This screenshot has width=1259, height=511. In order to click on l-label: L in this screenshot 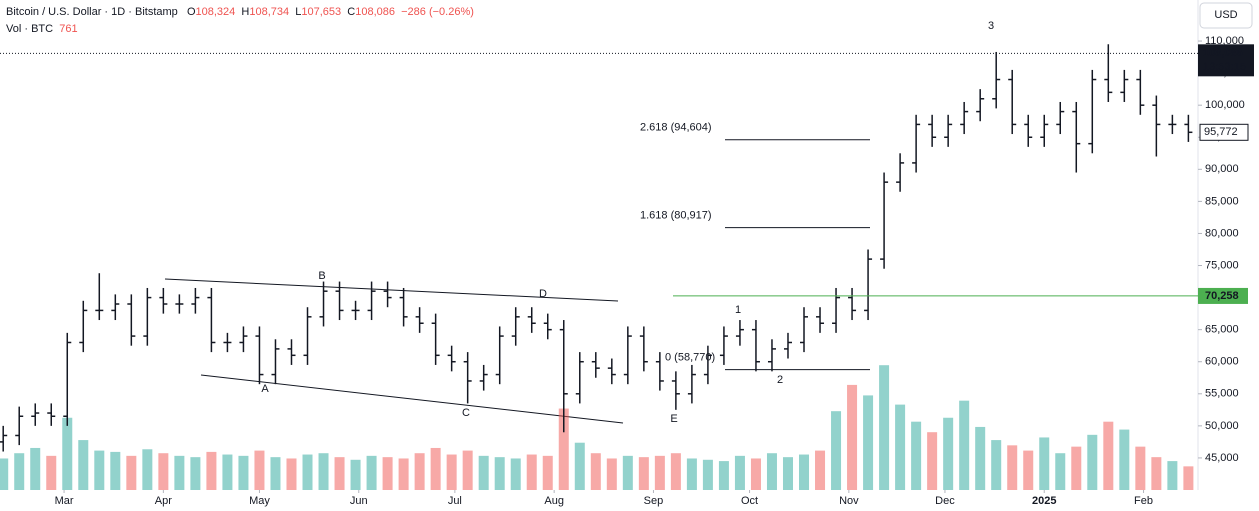, I will do `click(298, 12)`.